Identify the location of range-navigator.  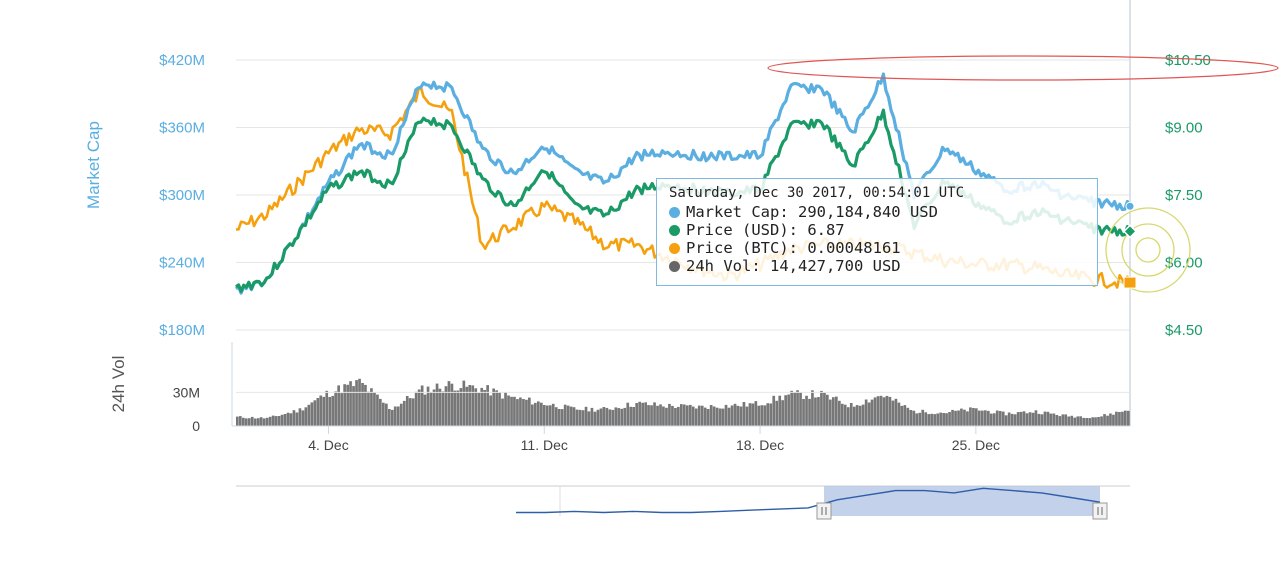
(683, 502).